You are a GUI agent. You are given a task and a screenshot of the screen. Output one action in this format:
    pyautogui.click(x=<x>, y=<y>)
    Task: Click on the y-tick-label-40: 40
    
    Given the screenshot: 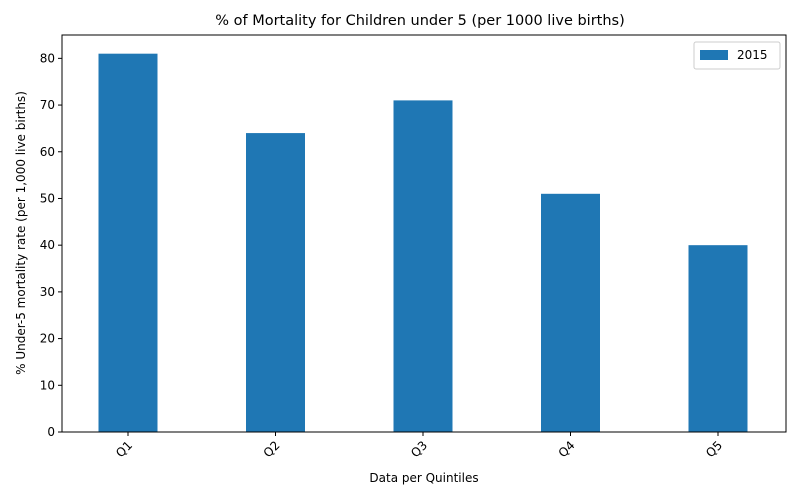 What is the action you would take?
    pyautogui.click(x=47, y=245)
    